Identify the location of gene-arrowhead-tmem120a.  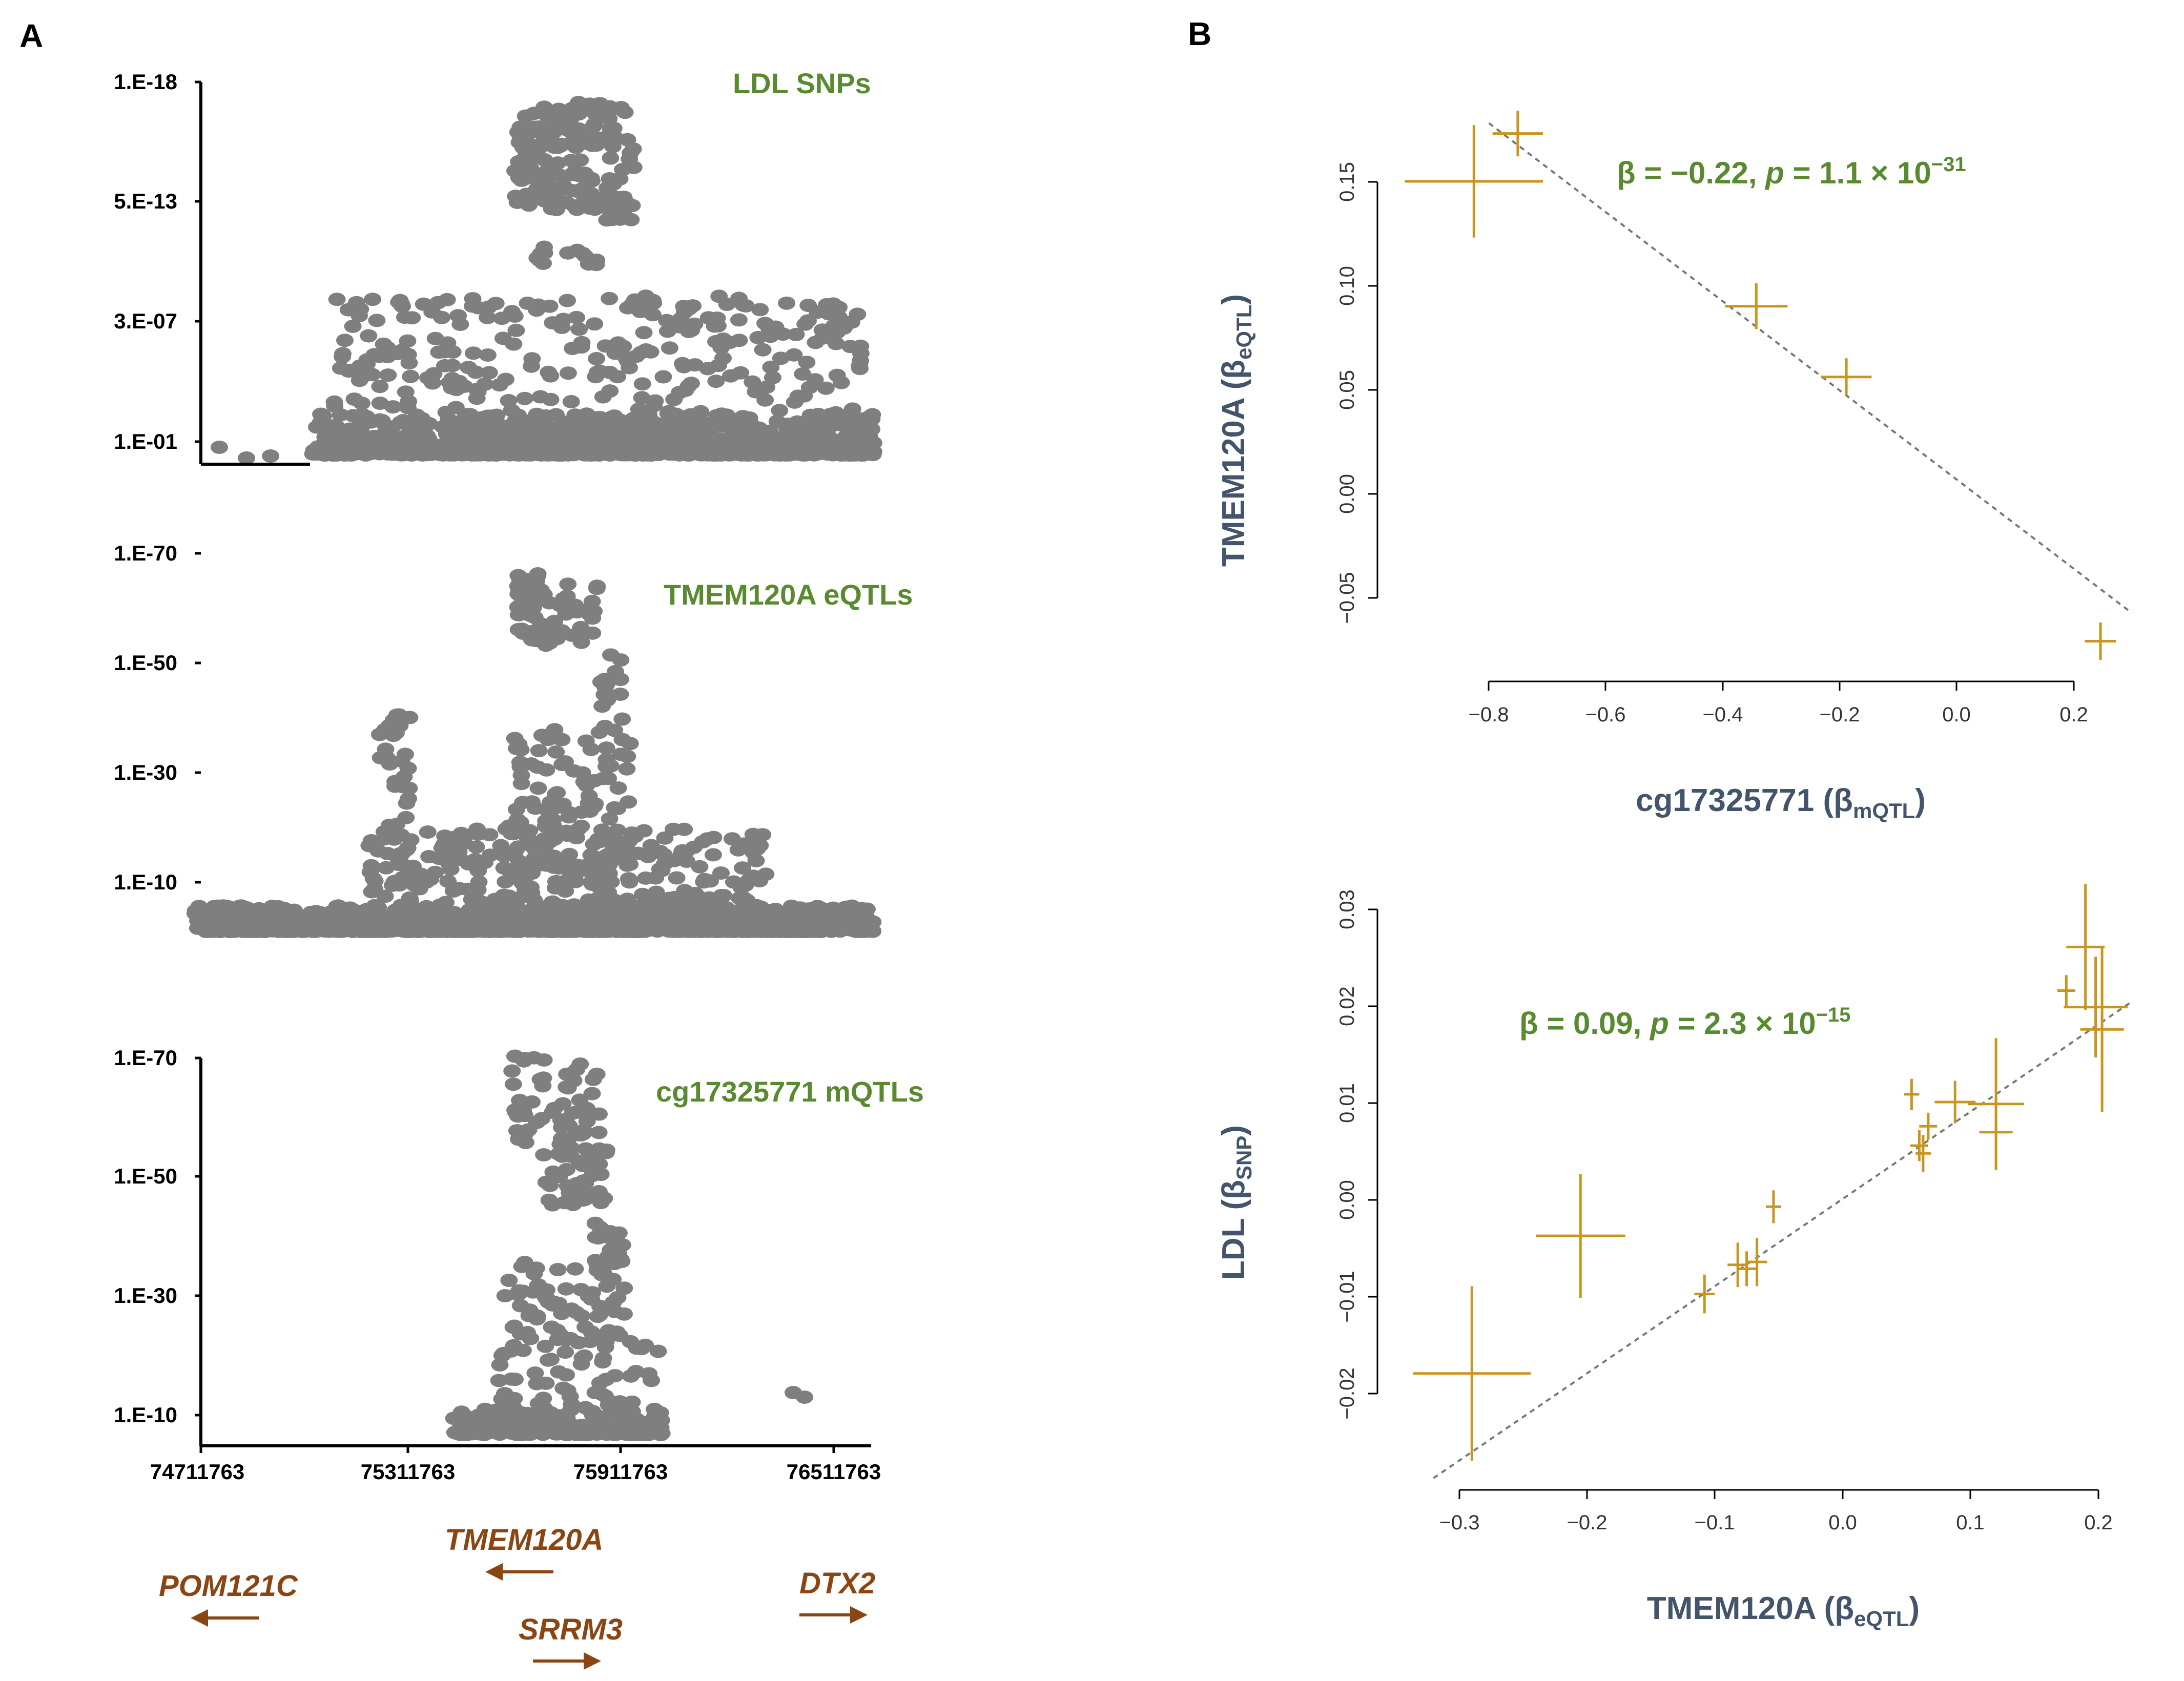
(494, 1572).